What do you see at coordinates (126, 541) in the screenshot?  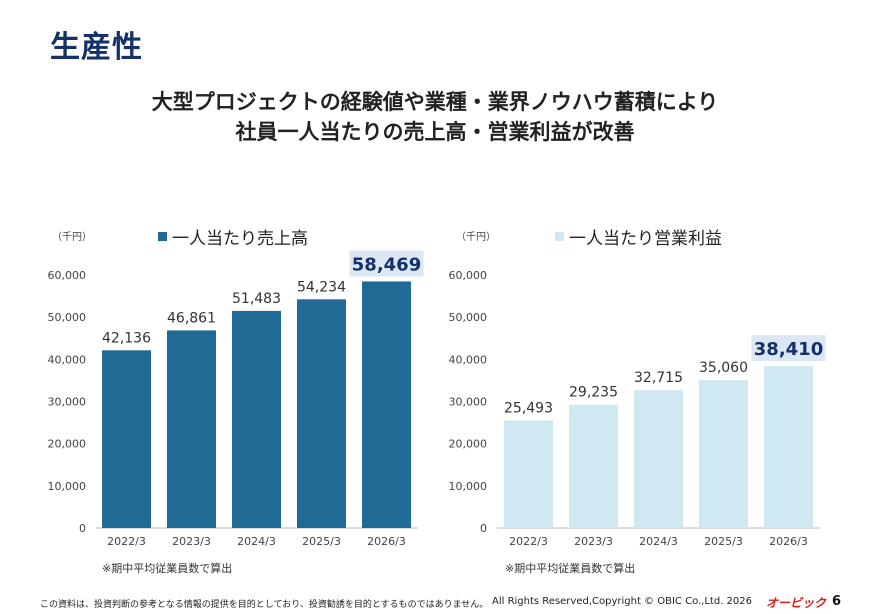 I see `sales-category-label: 2022/3` at bounding box center [126, 541].